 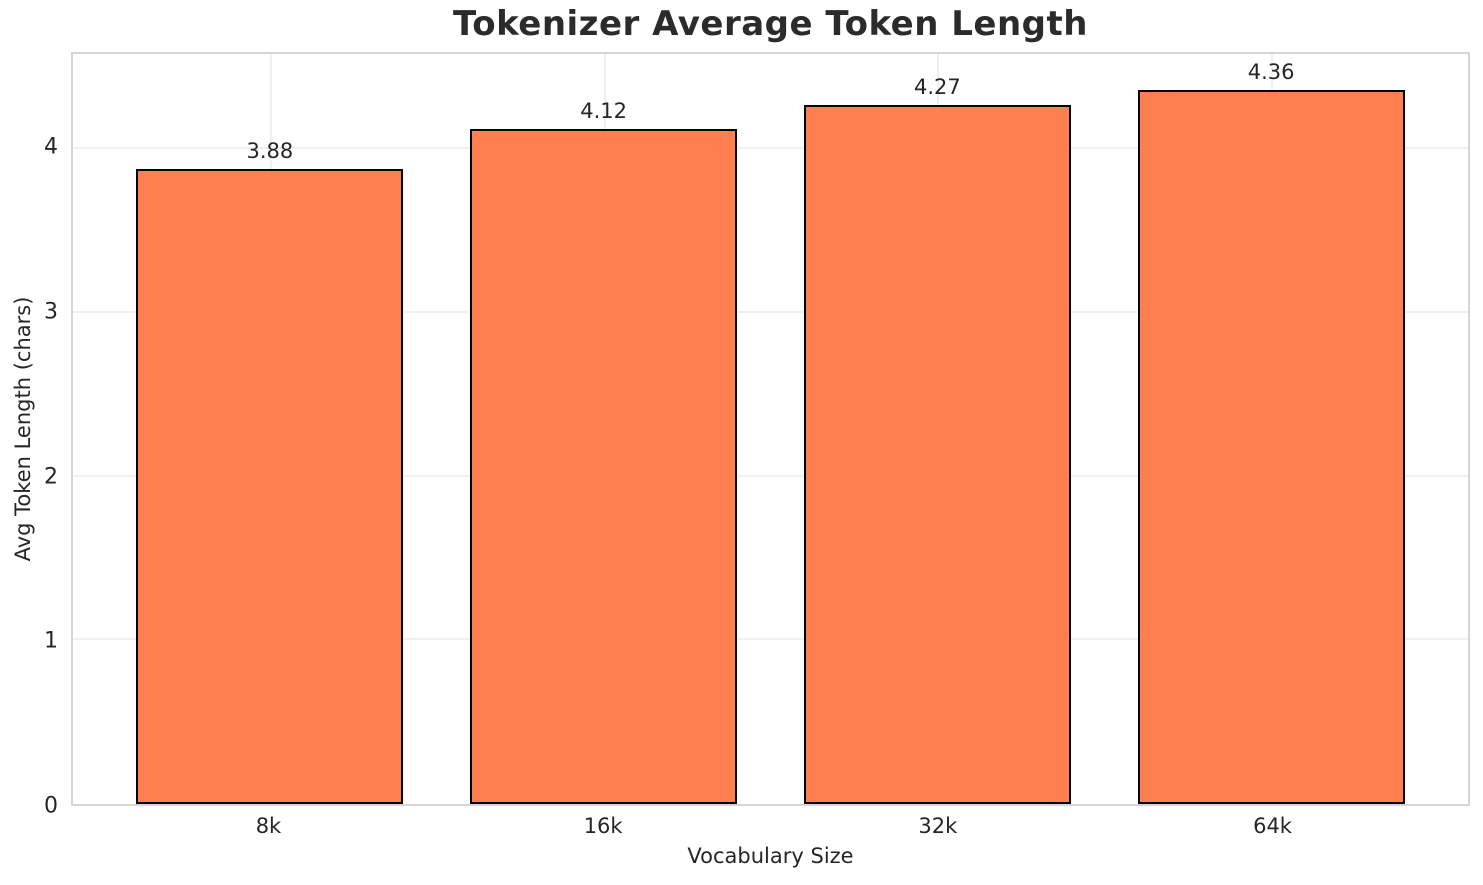 I want to click on y-tick-label: 0, so click(x=51, y=806).